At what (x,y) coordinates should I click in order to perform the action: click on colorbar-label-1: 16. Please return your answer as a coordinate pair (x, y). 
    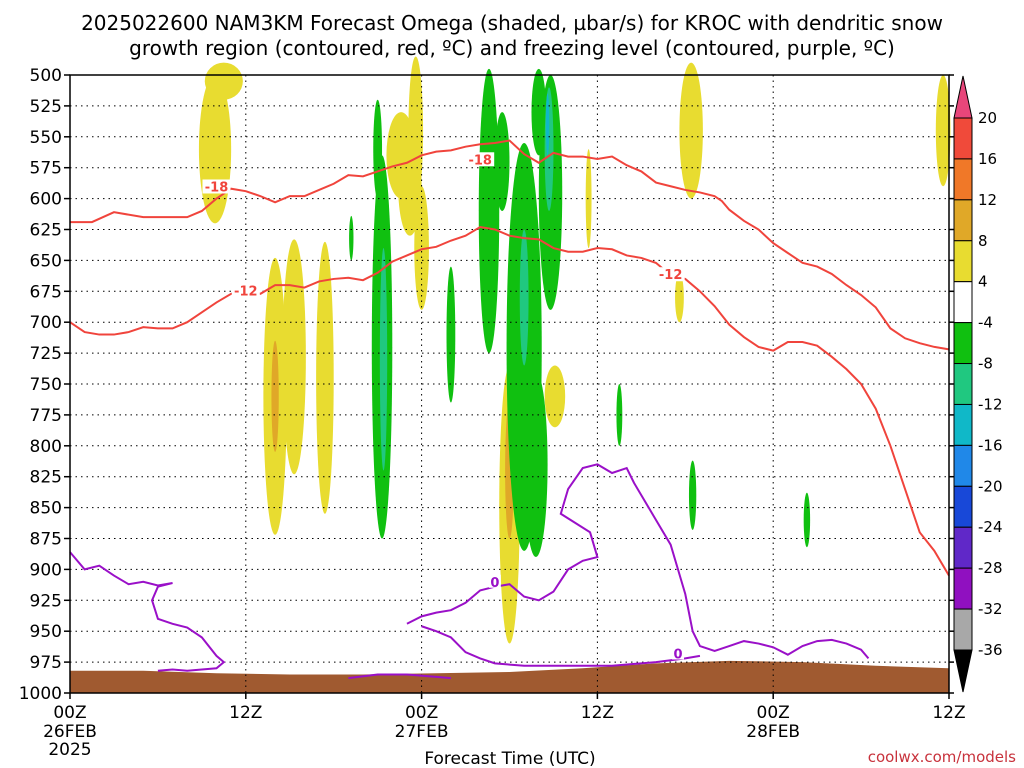
    Looking at the image, I should click on (987, 159).